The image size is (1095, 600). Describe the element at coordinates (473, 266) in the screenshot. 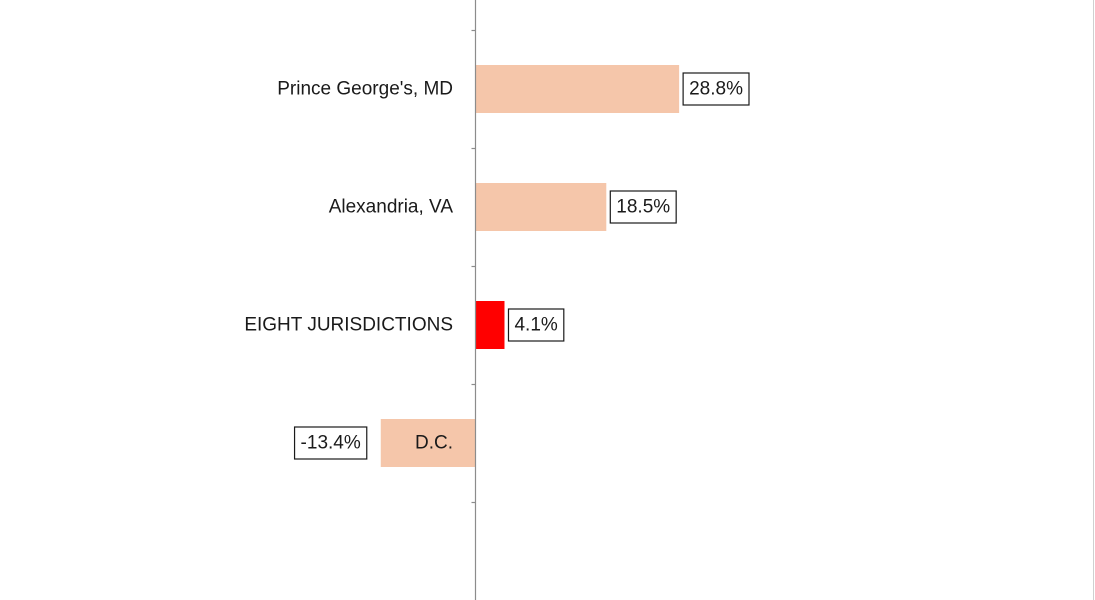

I see `axis-ticks` at that location.